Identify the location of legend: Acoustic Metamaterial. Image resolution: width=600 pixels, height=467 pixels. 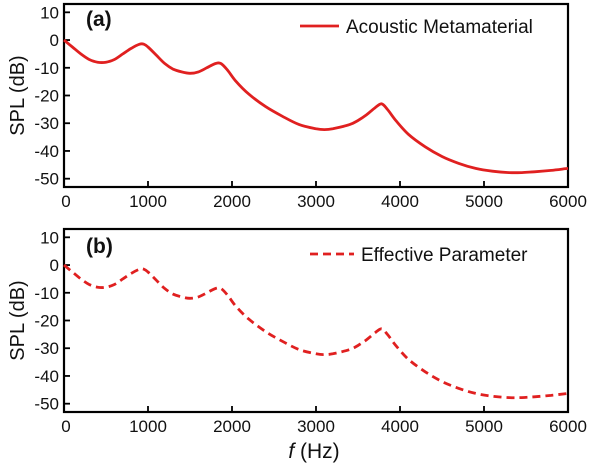
(416, 27).